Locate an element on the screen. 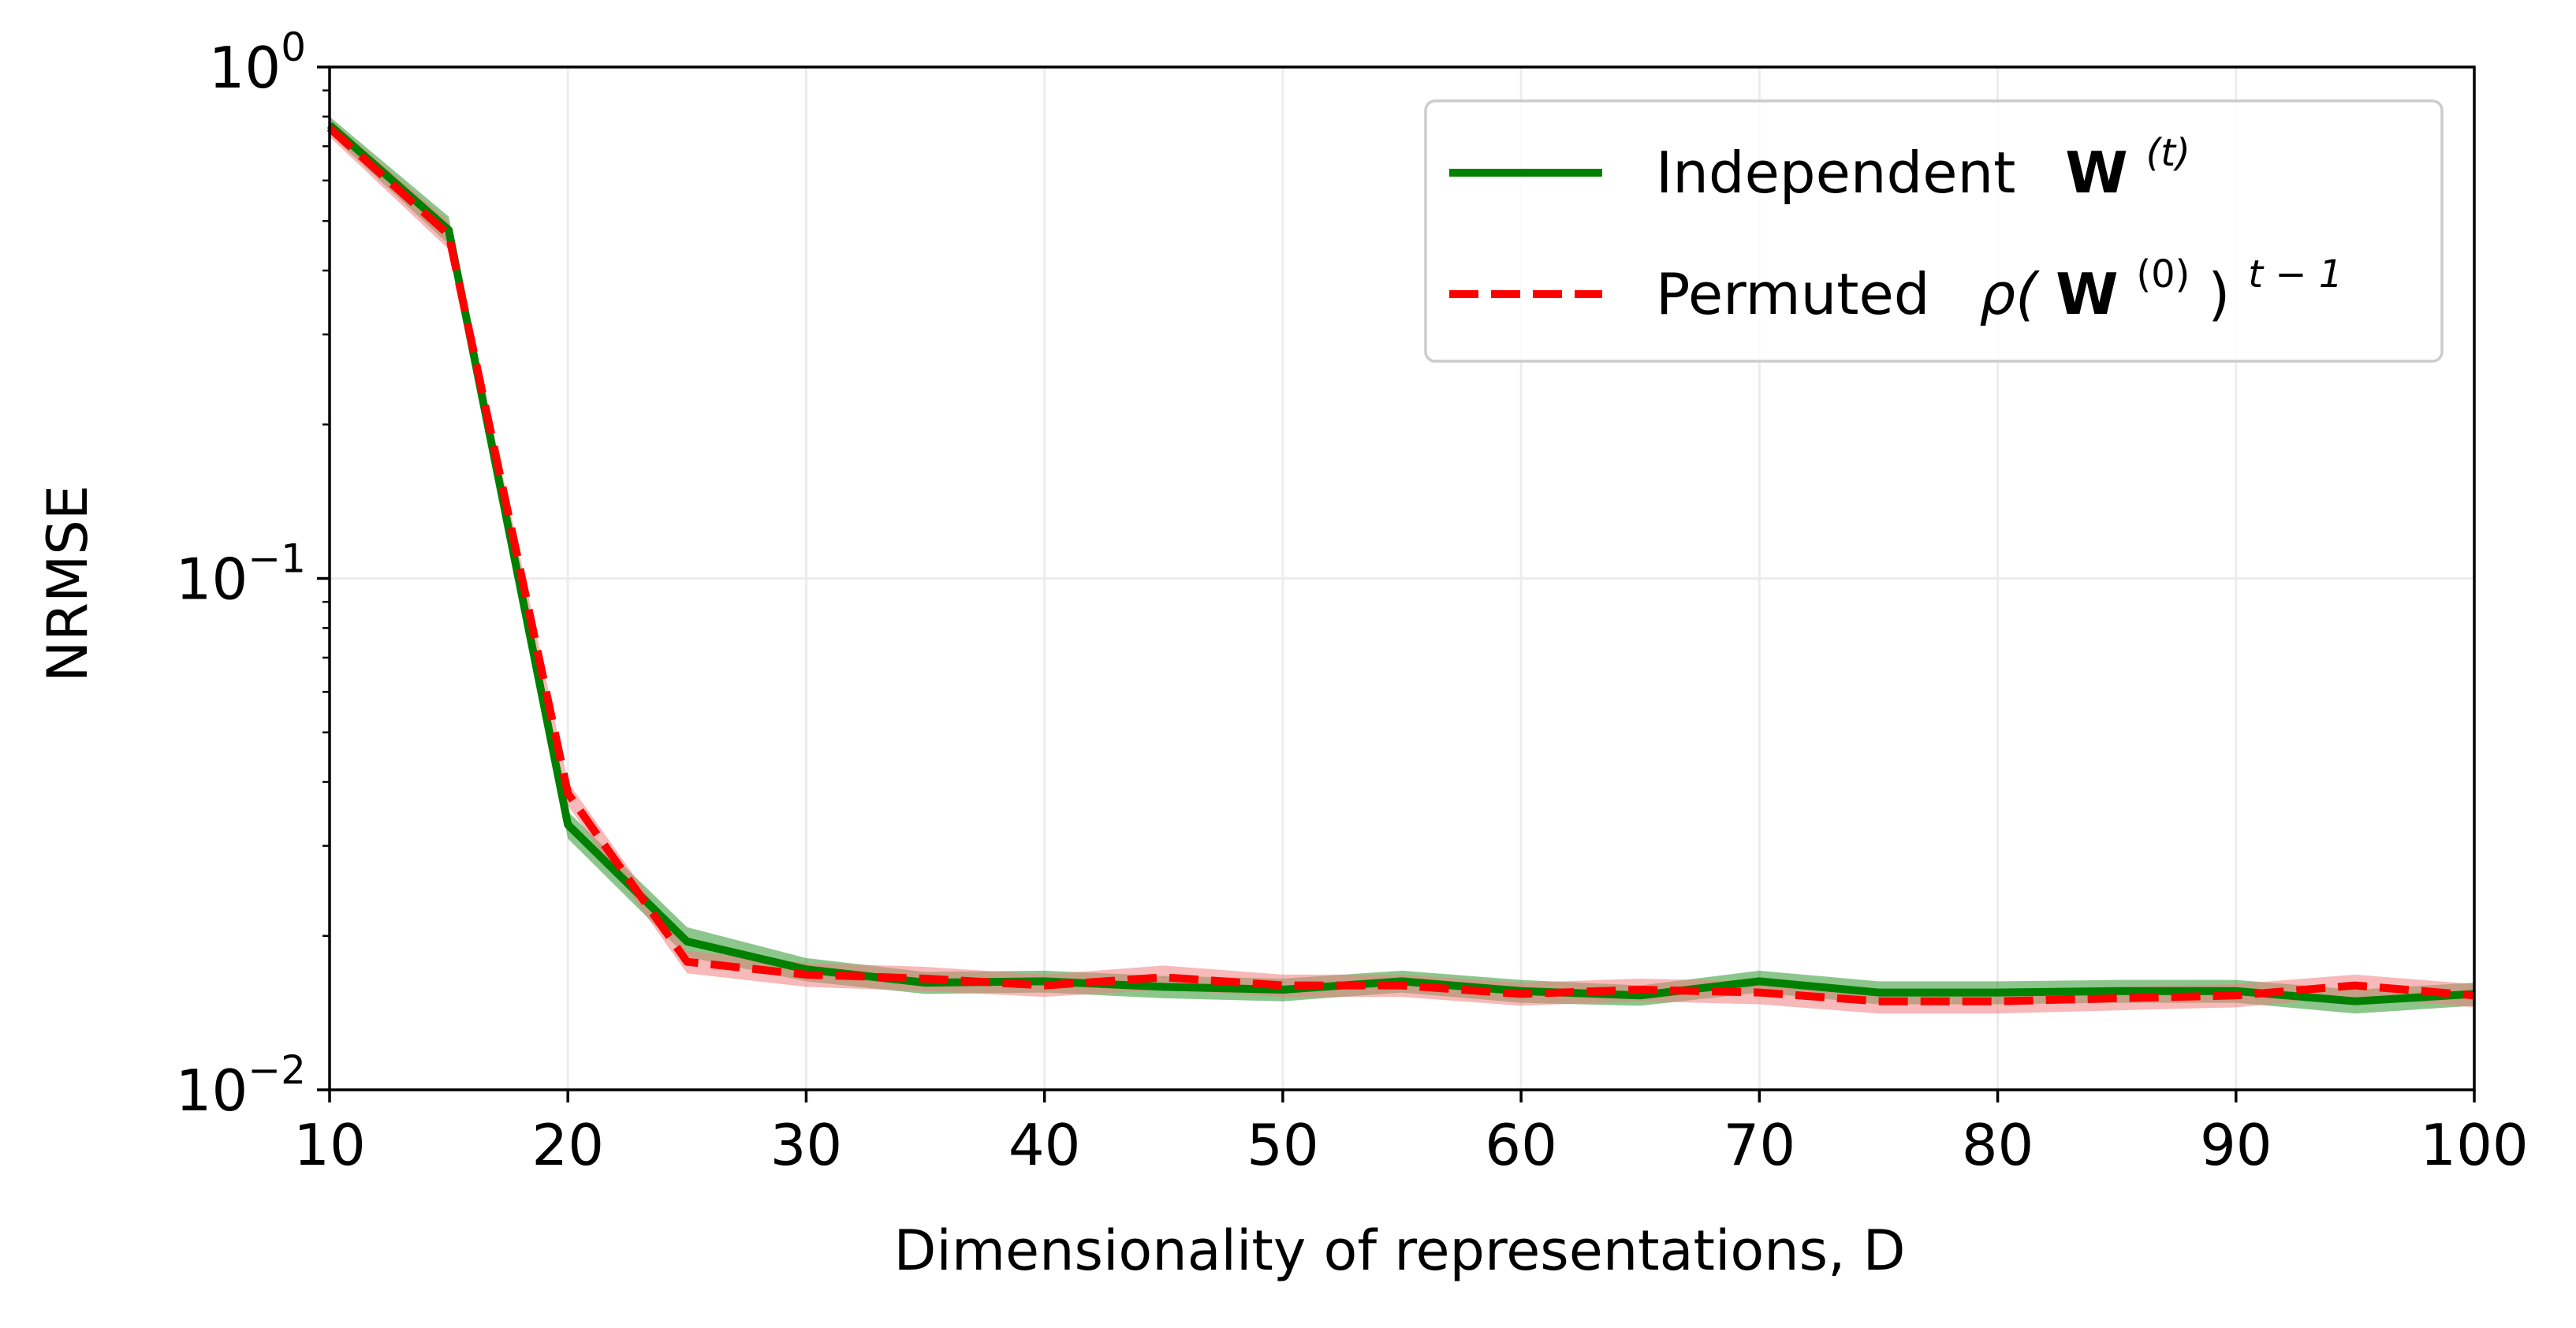 This screenshot has width=2576, height=1328. legend-sup-independent: (t) is located at coordinates (2168, 153).